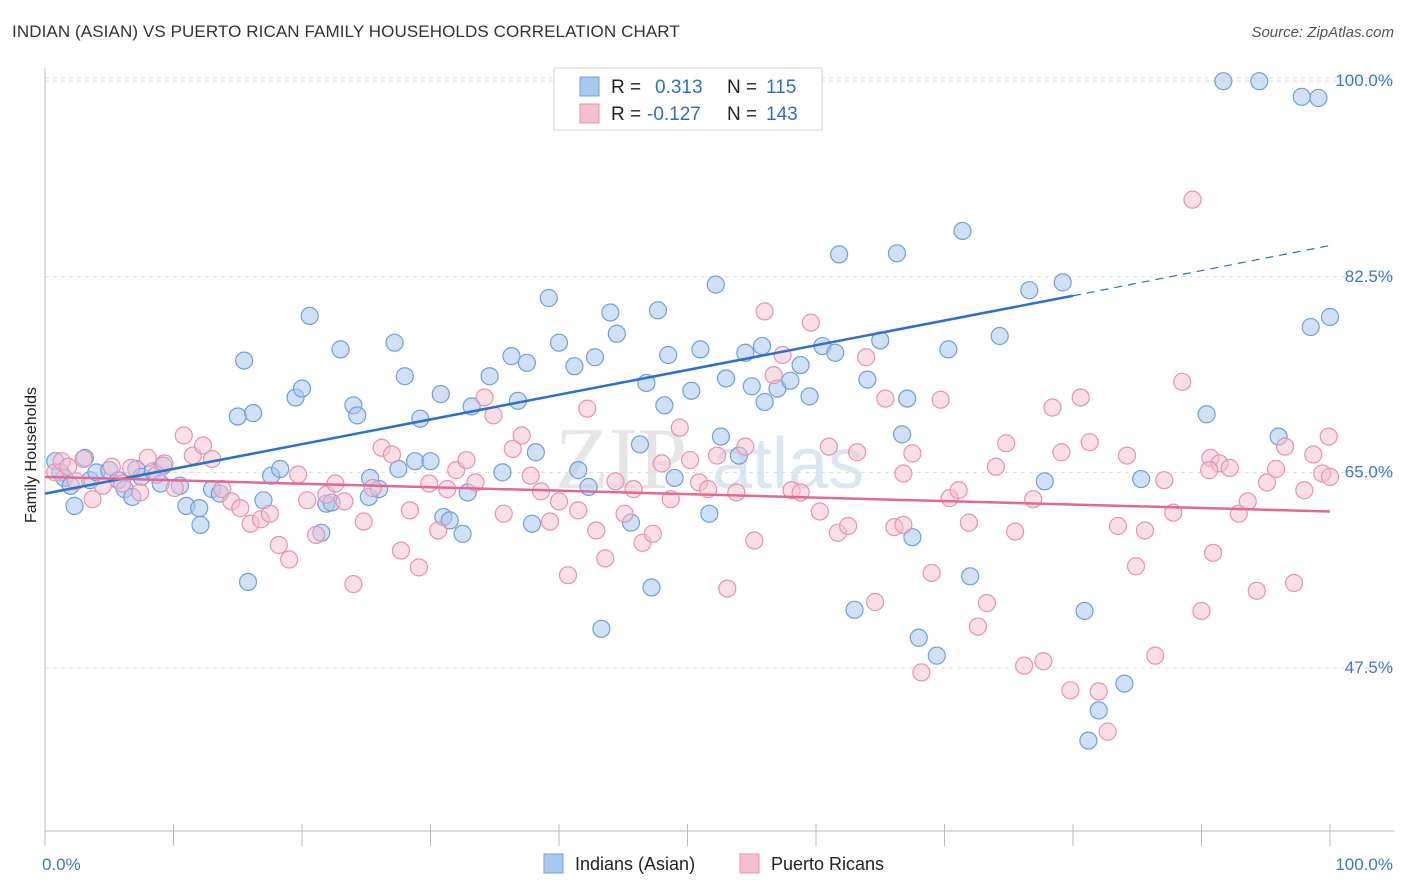 The height and width of the screenshot is (892, 1406). Describe the element at coordinates (827, 864) in the screenshot. I see `bottom-legend-label-puerto-ricans: Puerto Ricans` at that location.